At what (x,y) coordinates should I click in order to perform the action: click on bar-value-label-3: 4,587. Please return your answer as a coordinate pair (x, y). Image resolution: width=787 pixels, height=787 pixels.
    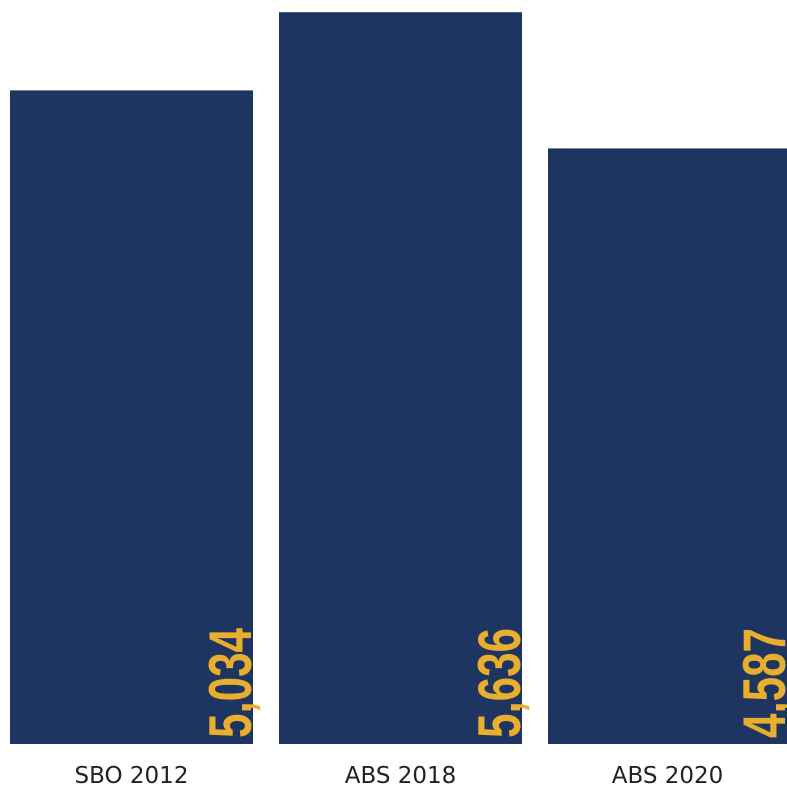
    Looking at the image, I should click on (759, 683).